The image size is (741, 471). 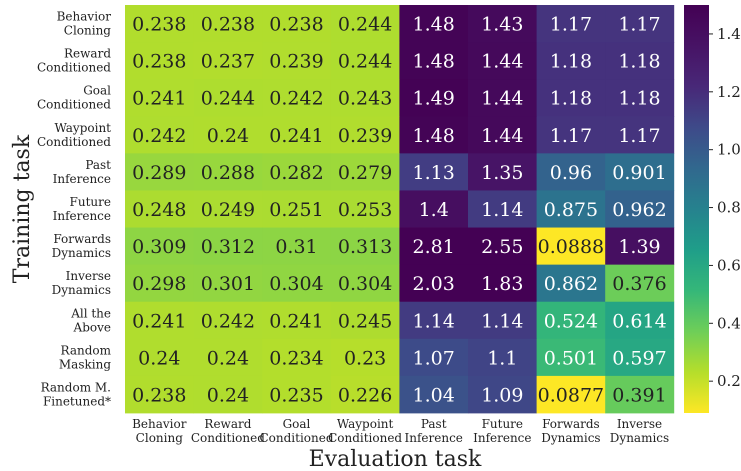 I want to click on column-label: Conditioned, so click(x=365, y=438).